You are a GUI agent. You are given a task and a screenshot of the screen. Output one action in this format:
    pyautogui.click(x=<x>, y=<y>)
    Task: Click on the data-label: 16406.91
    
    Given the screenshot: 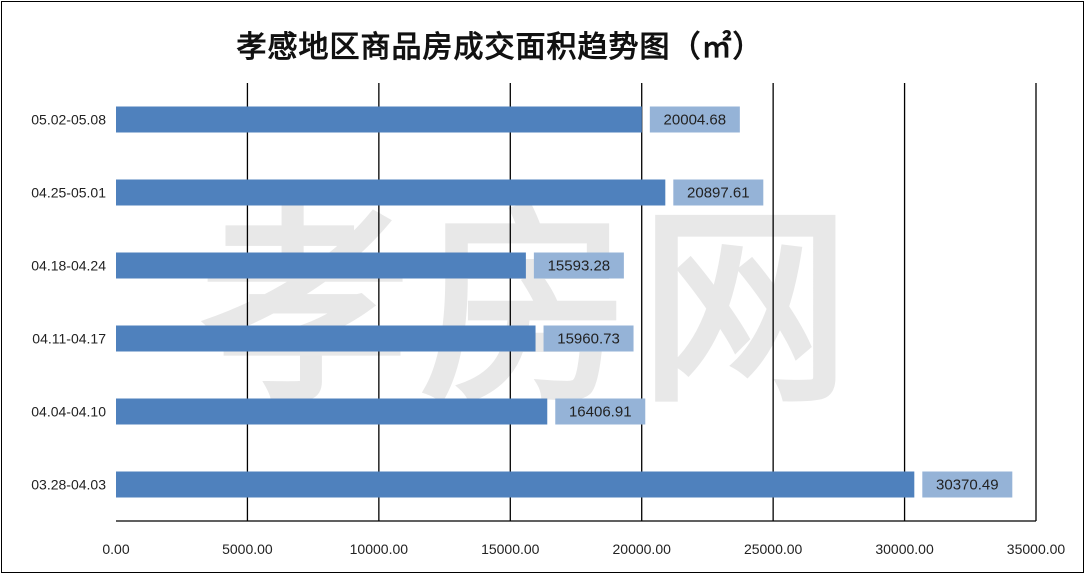 What is the action you would take?
    pyautogui.click(x=600, y=412)
    